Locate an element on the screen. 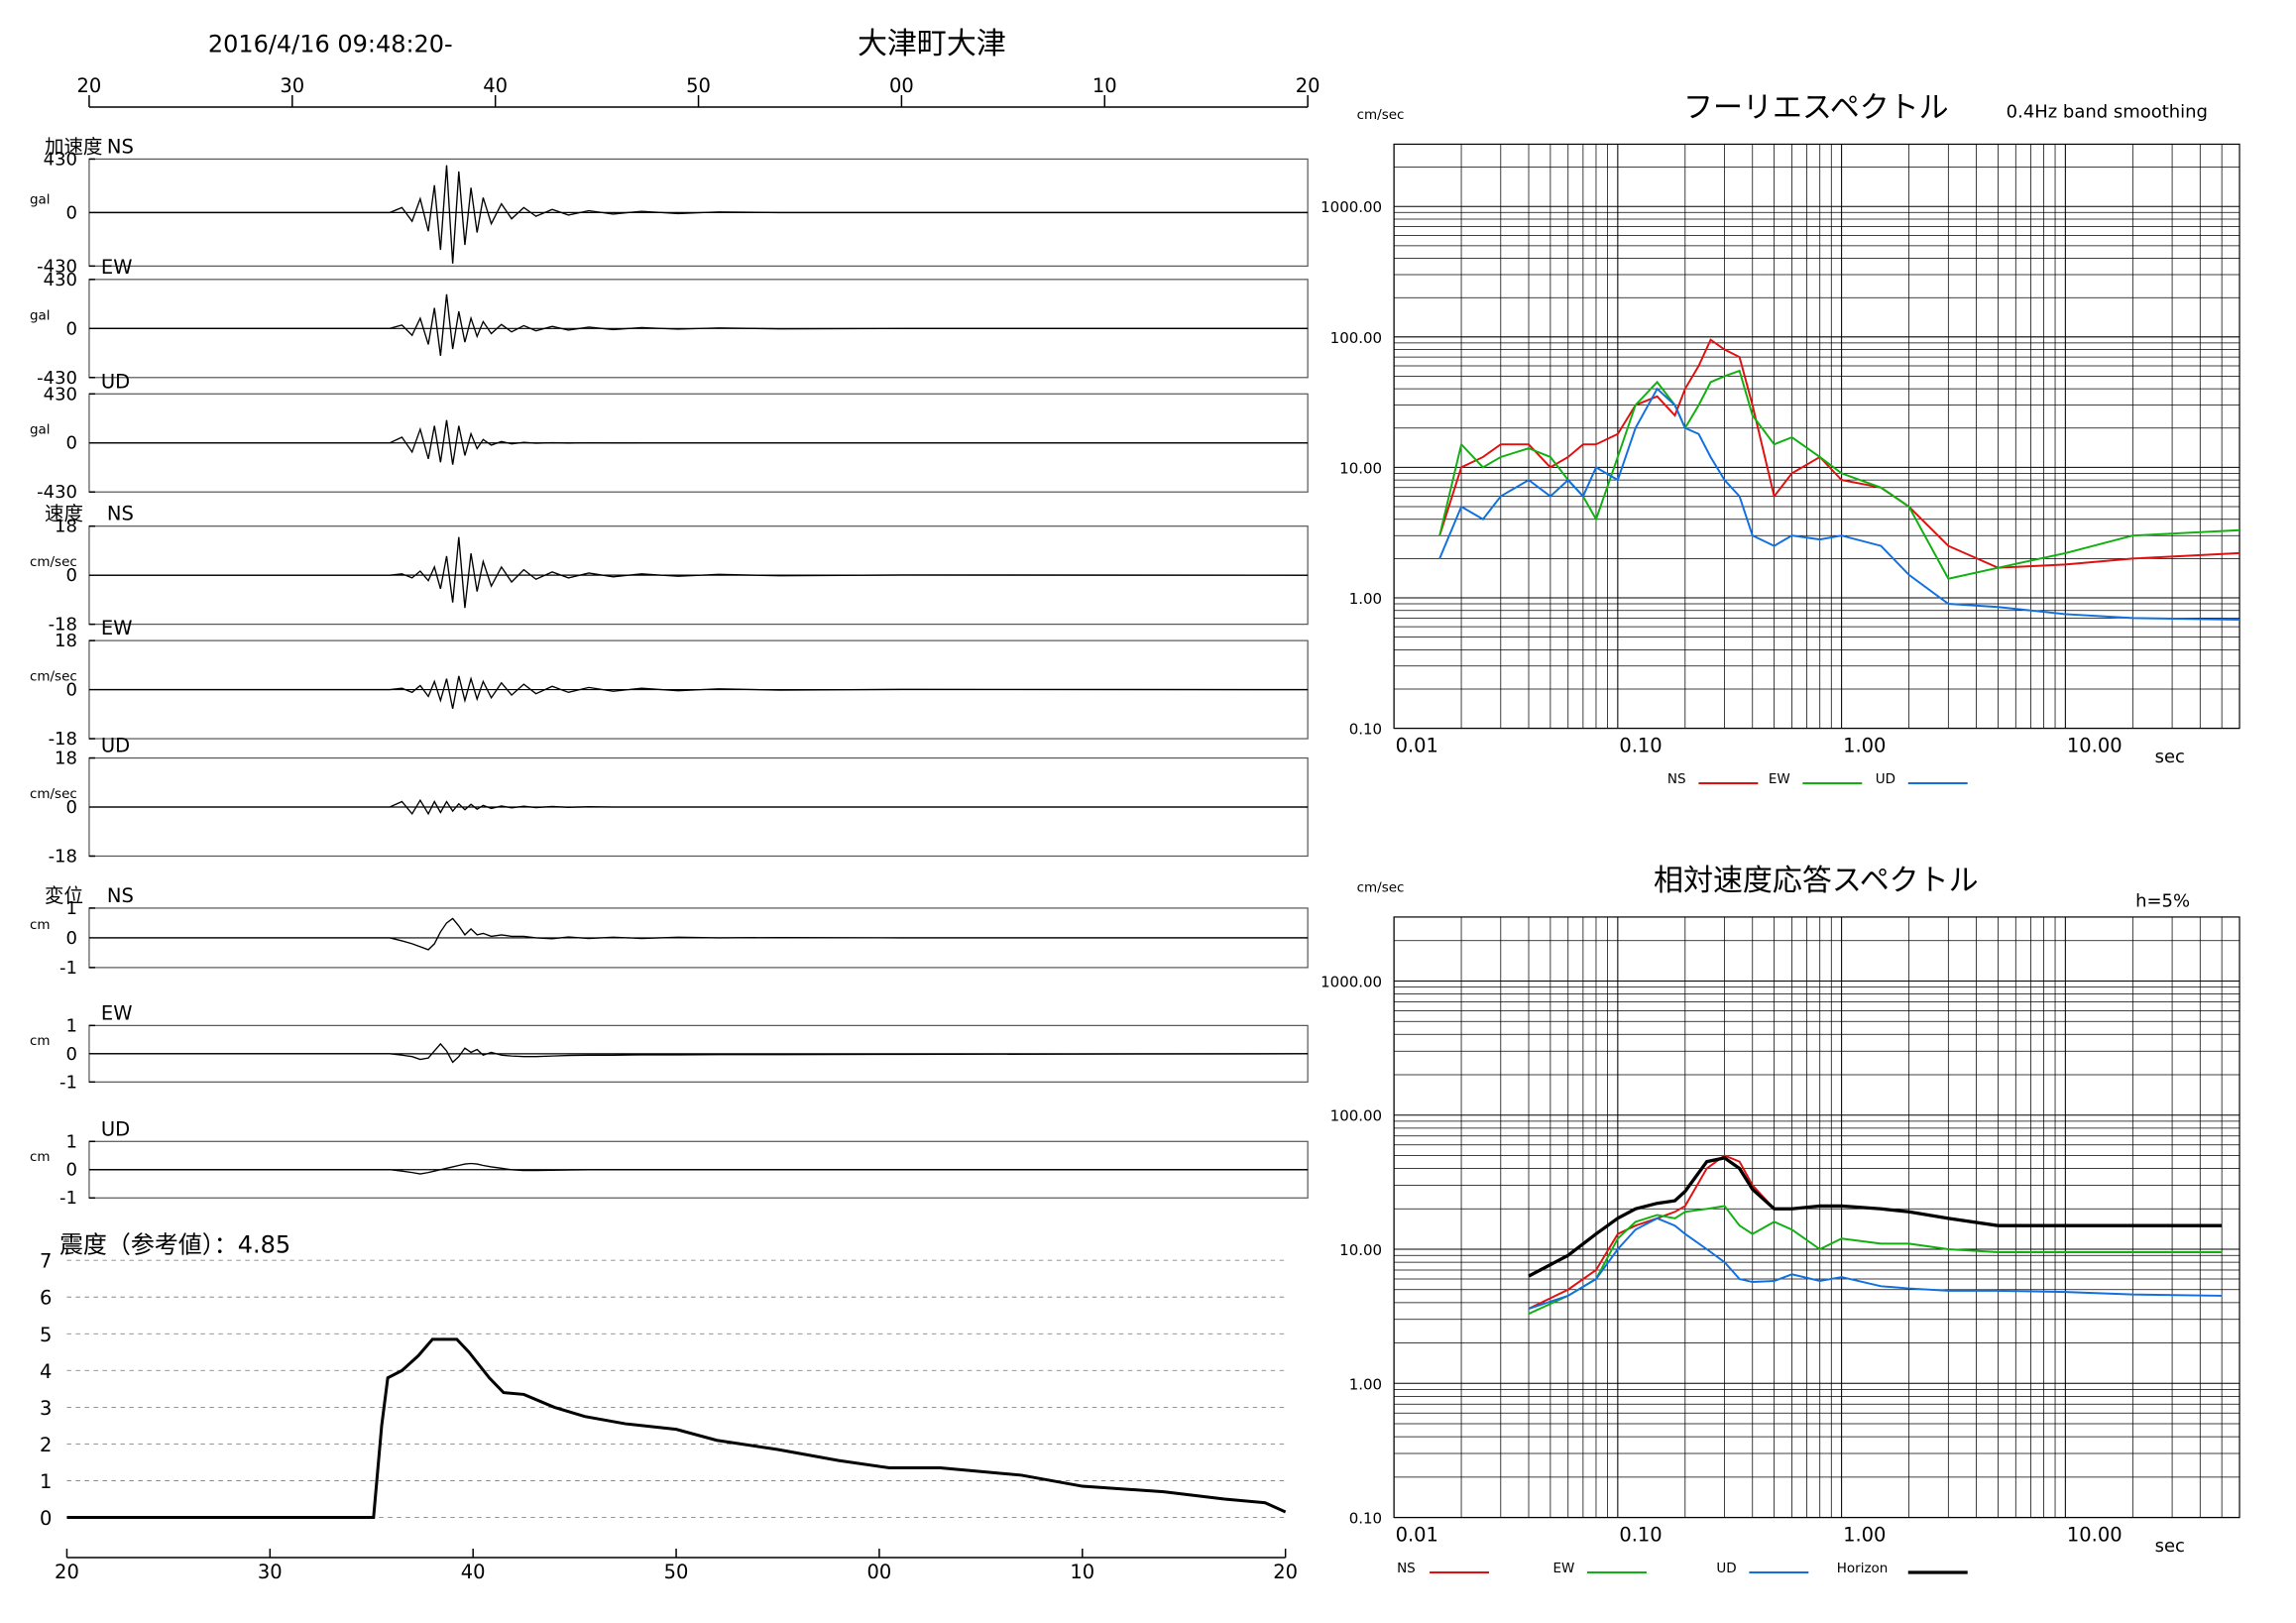  quantity-label: 変位 is located at coordinates (64, 895).